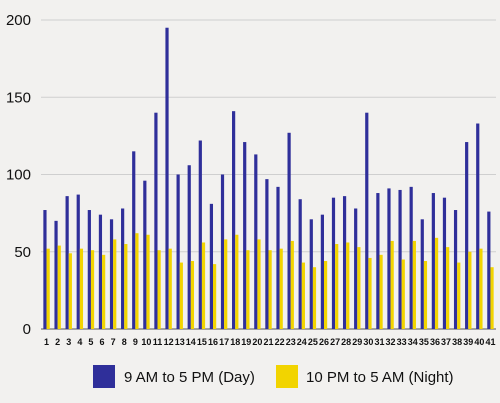  I want to click on x-tick-label: 1, so click(46, 342).